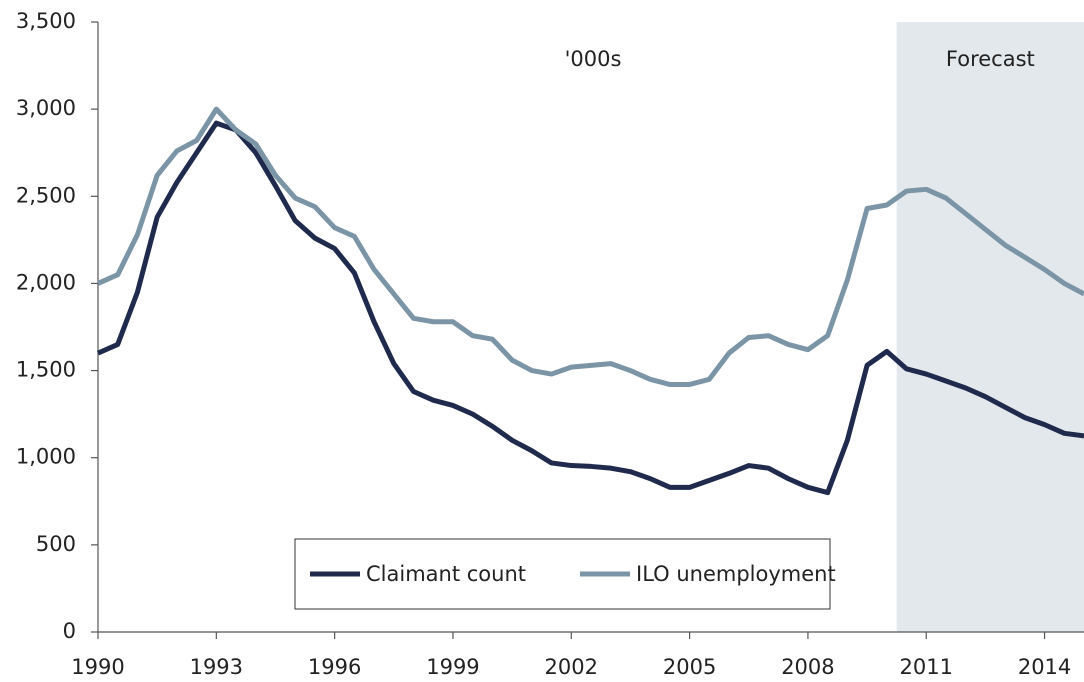 This screenshot has width=1084, height=682. Describe the element at coordinates (990, 59) in the screenshot. I see `forecast-label: Forecast` at that location.